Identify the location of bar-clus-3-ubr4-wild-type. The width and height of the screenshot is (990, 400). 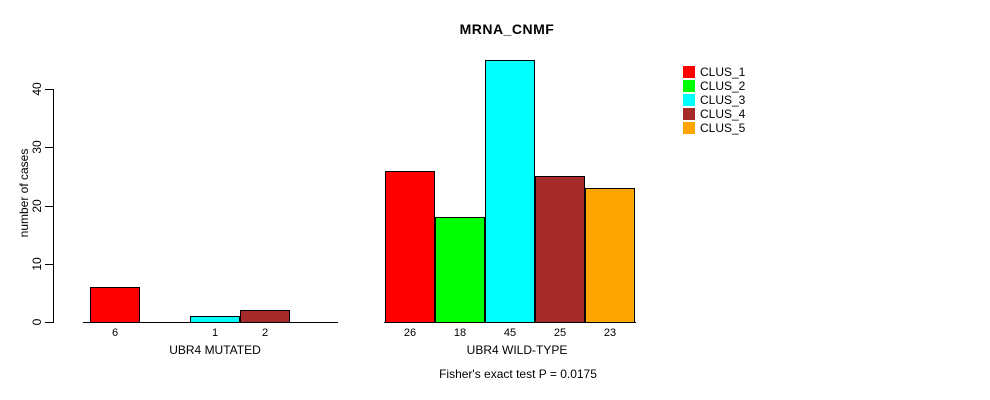
(510, 191).